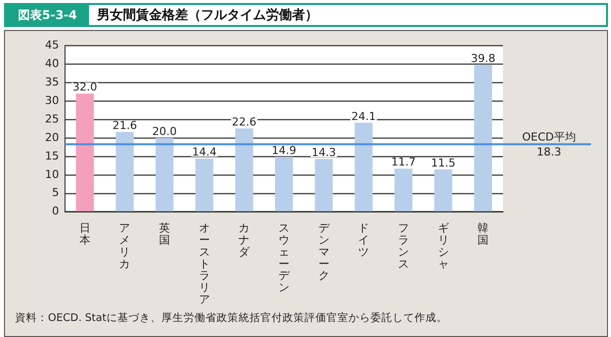 This screenshot has width=611, height=337. Describe the element at coordinates (284, 258) in the screenshot. I see `x-tick-label: スウェーデン` at that location.